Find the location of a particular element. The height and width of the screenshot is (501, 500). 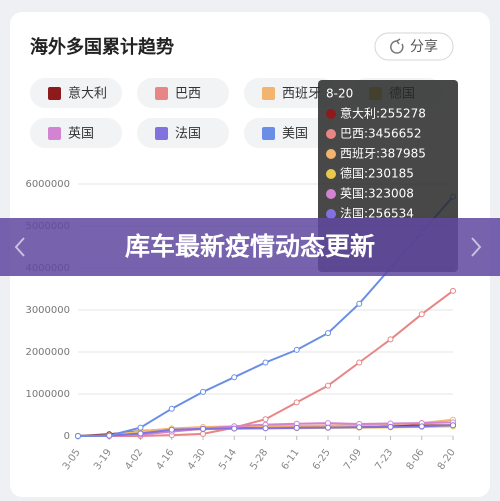

banner-next is located at coordinates (476, 247).